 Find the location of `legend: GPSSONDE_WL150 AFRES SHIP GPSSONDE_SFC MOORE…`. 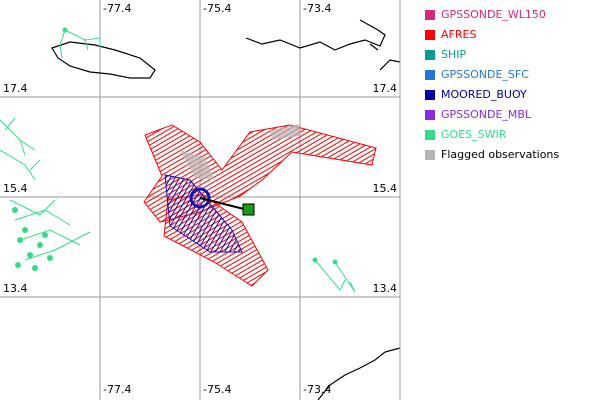

legend: GPSSONDE_WL150 AFRES SHIP GPSSONDE_SFC MOORE… is located at coordinates (492, 84).